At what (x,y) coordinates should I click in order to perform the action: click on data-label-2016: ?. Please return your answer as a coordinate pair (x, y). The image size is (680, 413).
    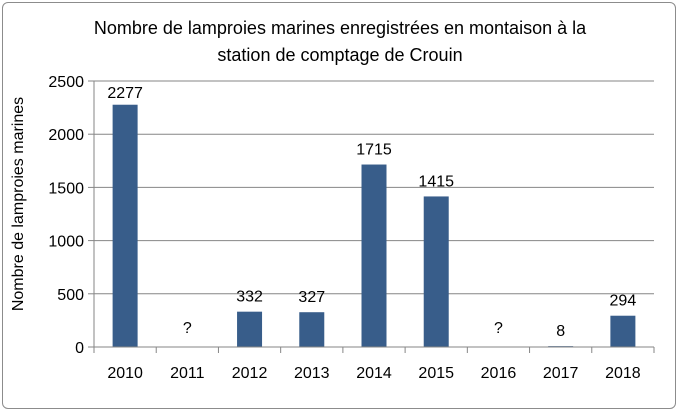
    Looking at the image, I should click on (498, 328).